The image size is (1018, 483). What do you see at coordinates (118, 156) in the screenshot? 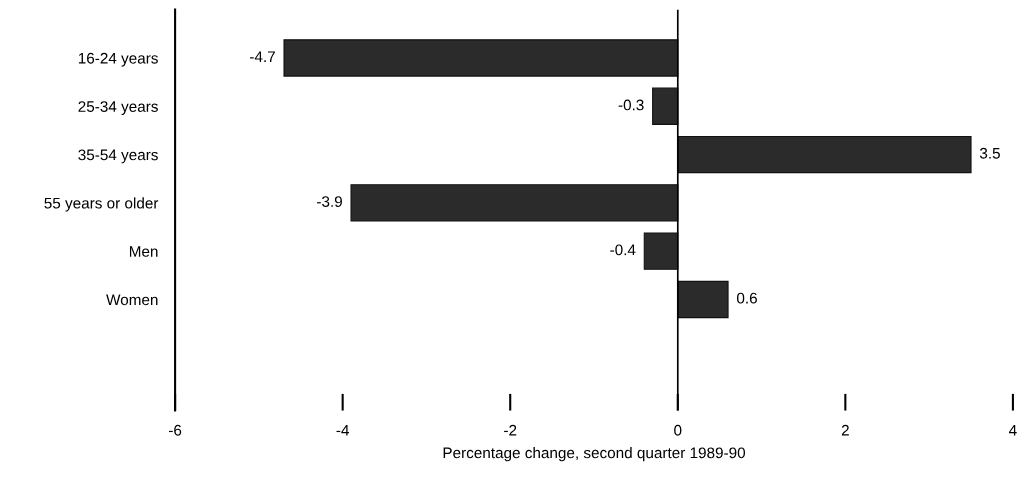
I see `y-tick-label: 35-54 years` at bounding box center [118, 156].